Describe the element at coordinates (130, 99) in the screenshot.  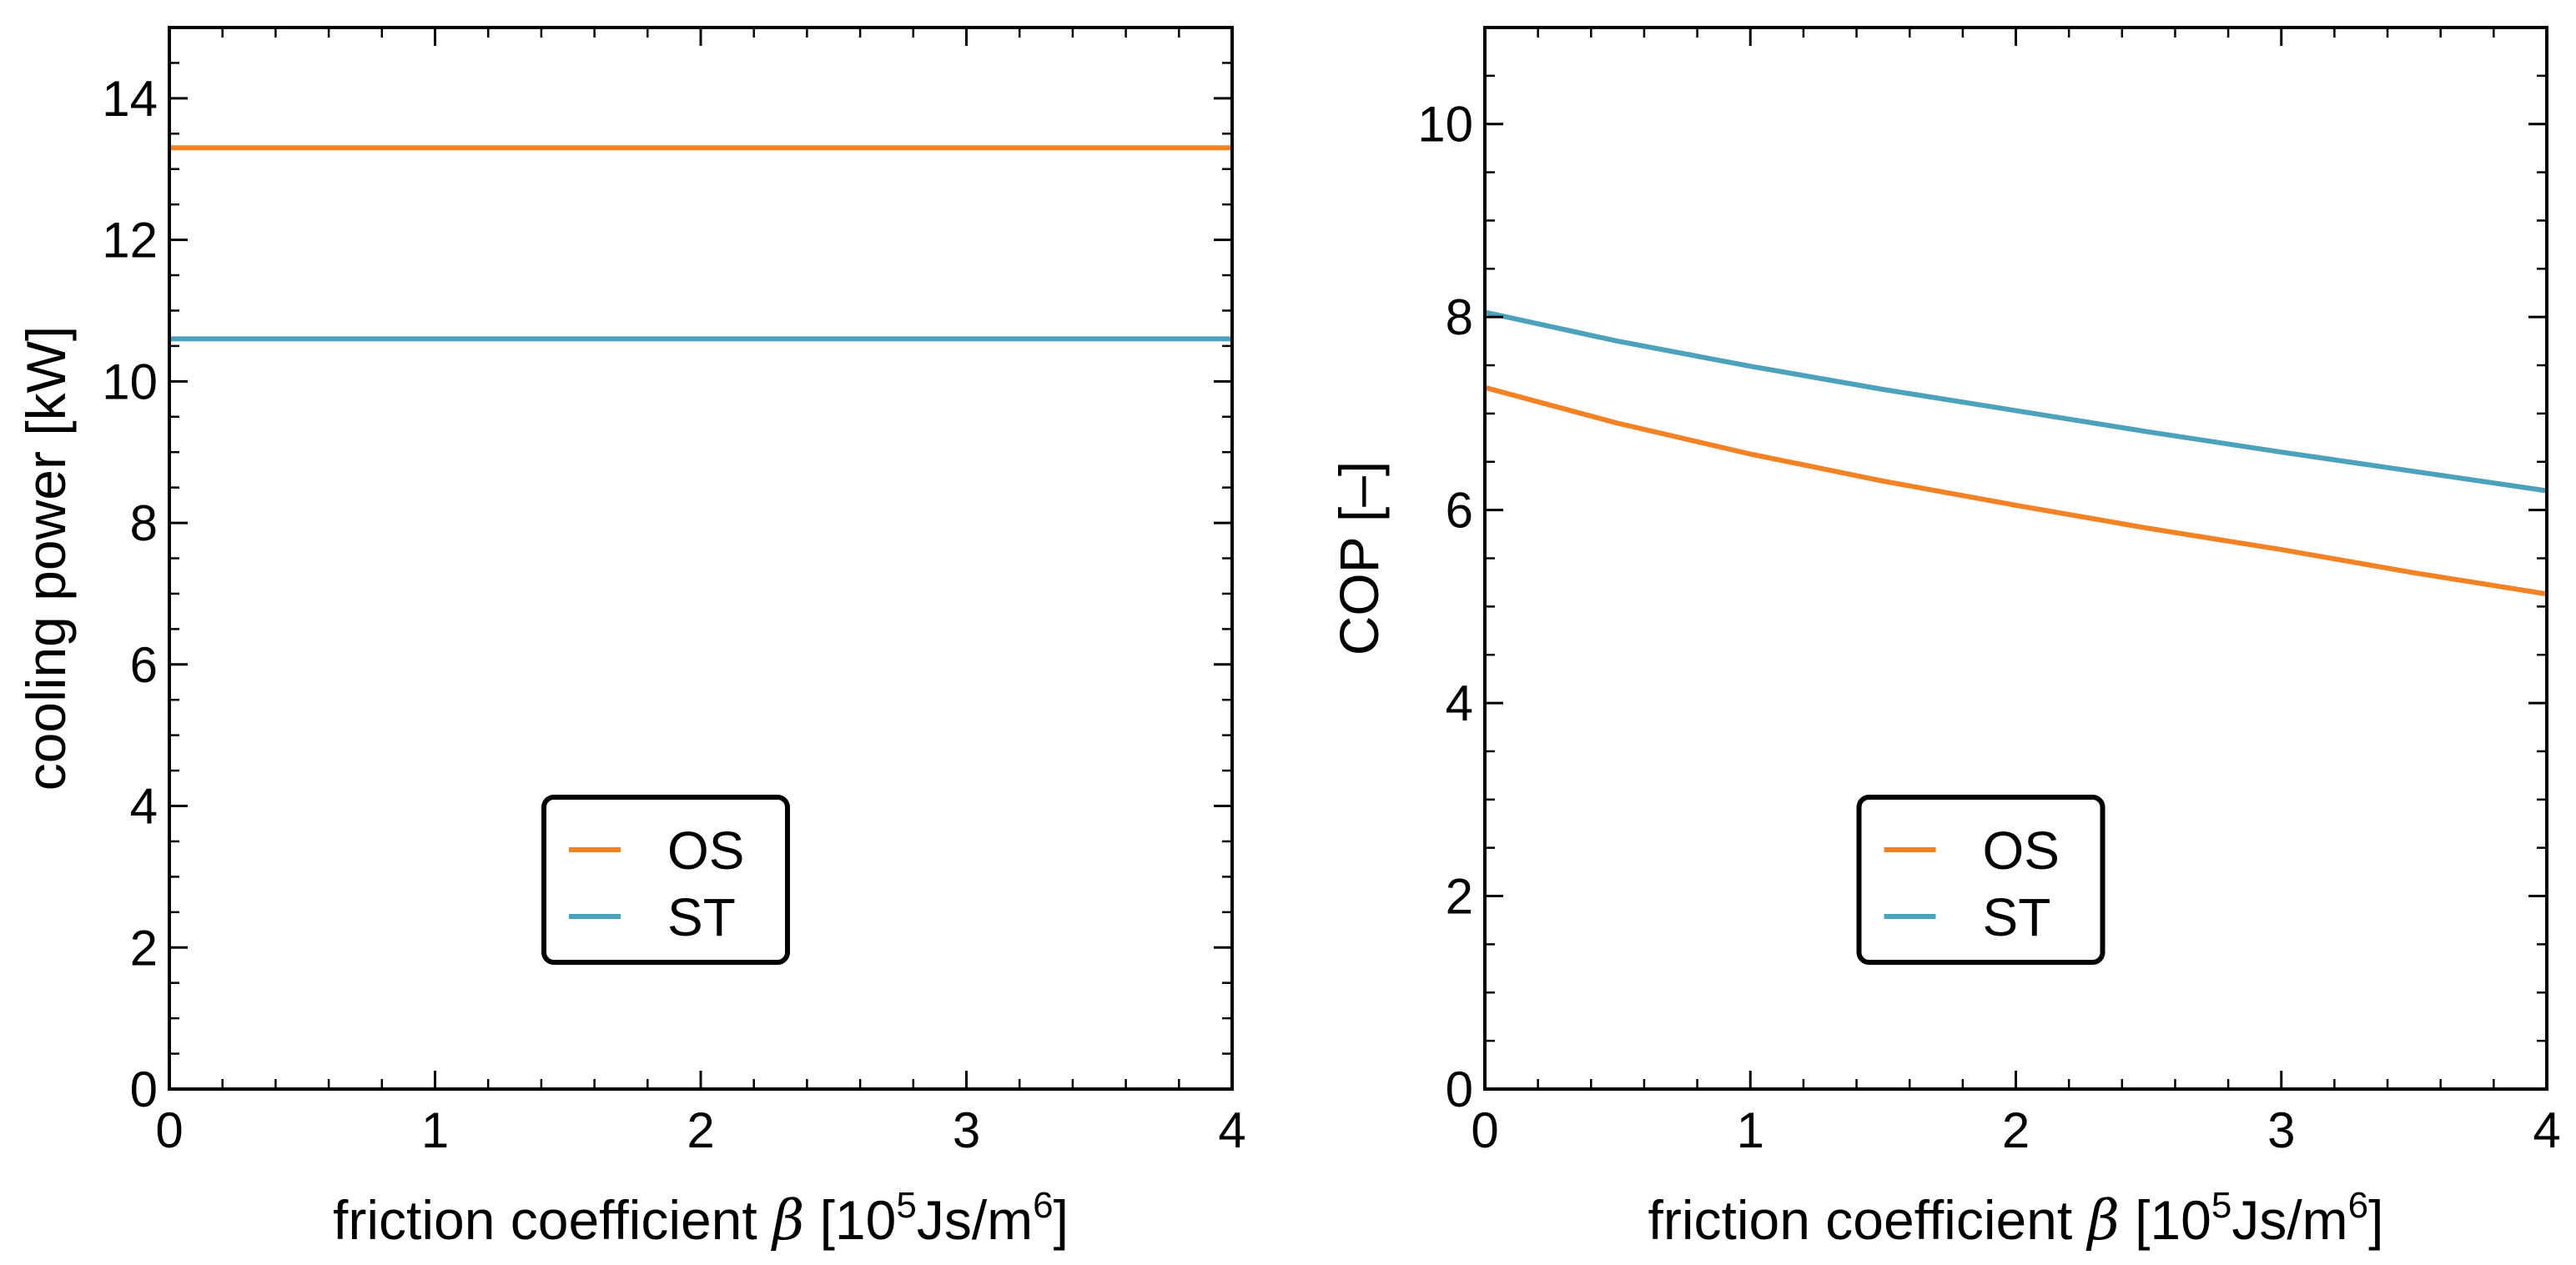
I see `y-tick-label: 14` at that location.